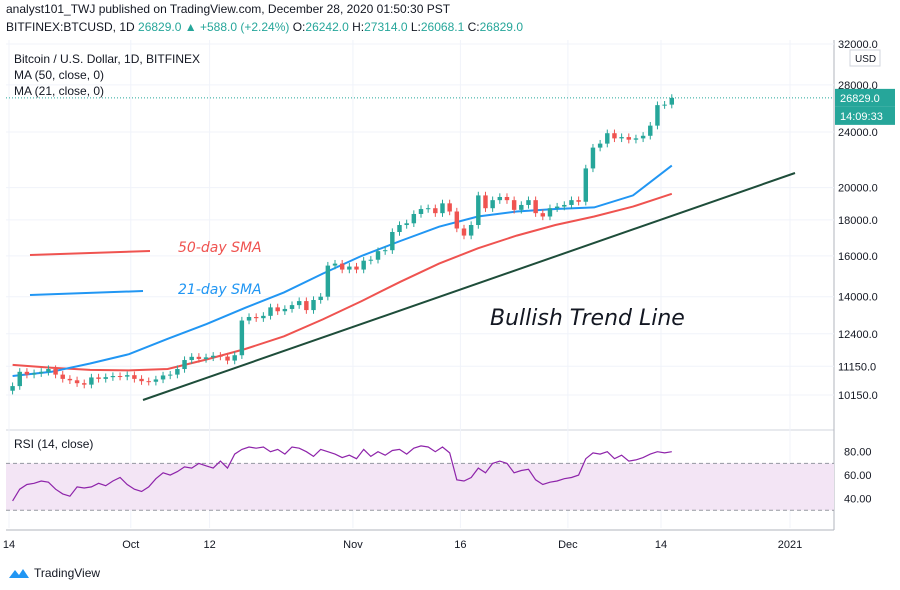 Image resolution: width=900 pixels, height=590 pixels. Describe the element at coordinates (858, 298) in the screenshot. I see `price-tick-label: 14000.0` at that location.